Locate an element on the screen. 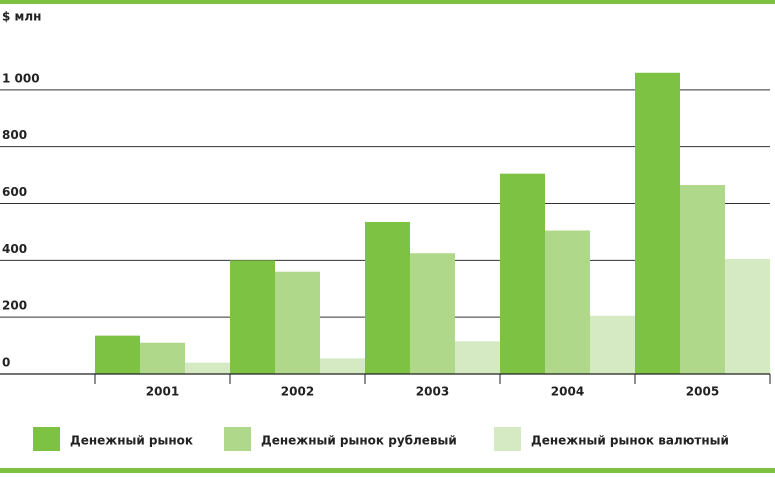  bottom-border is located at coordinates (387, 470).